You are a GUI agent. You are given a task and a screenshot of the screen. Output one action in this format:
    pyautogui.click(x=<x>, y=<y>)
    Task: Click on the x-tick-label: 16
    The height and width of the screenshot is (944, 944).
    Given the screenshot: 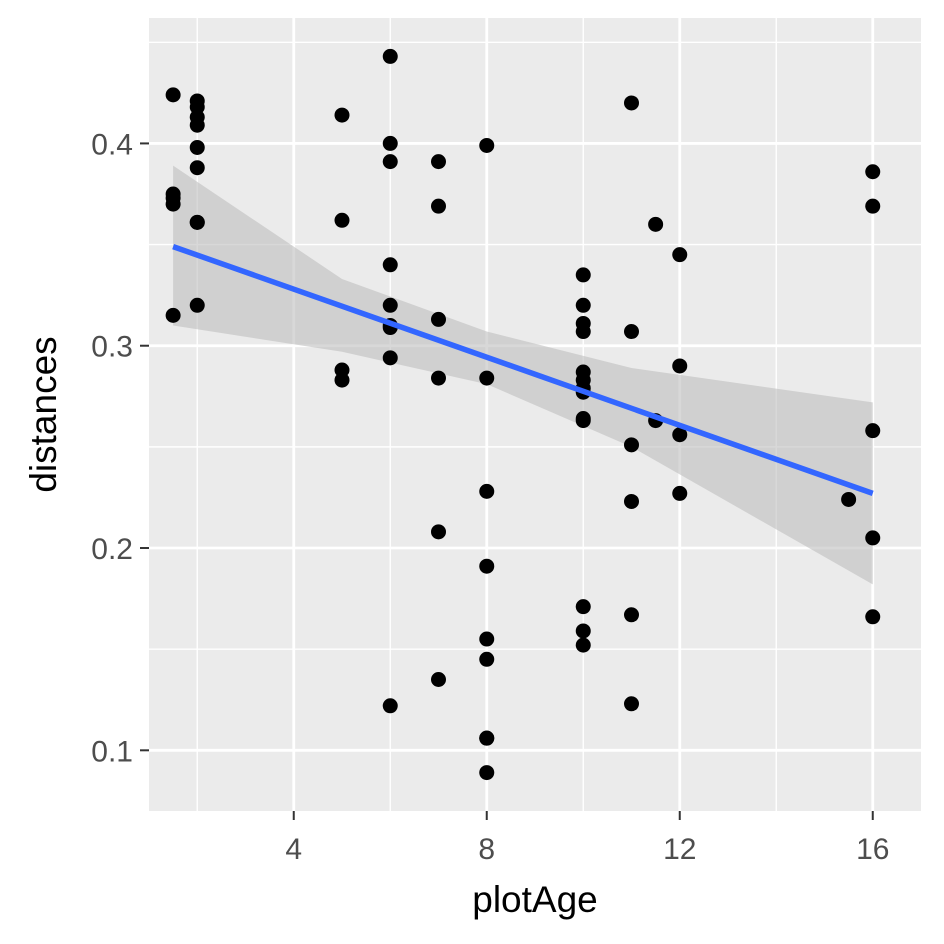 What is the action you would take?
    pyautogui.click(x=872, y=849)
    